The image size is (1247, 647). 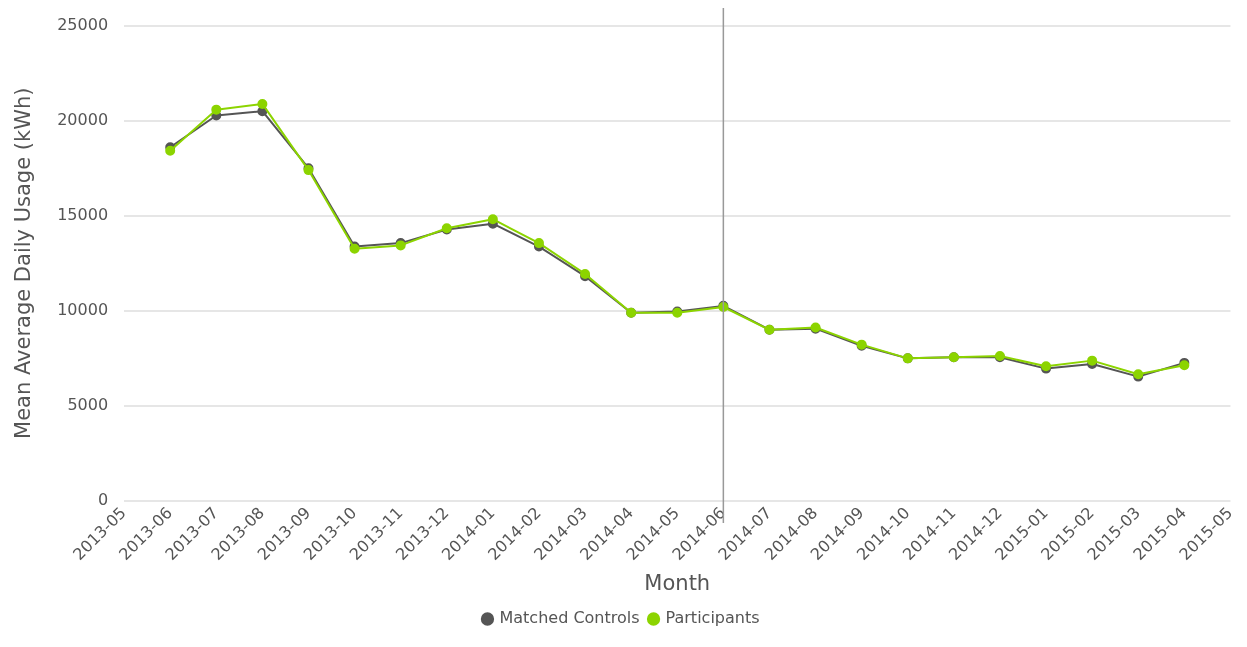 I want to click on y-axis-title: Mean Average Daily Usage (kWh), so click(x=23, y=263).